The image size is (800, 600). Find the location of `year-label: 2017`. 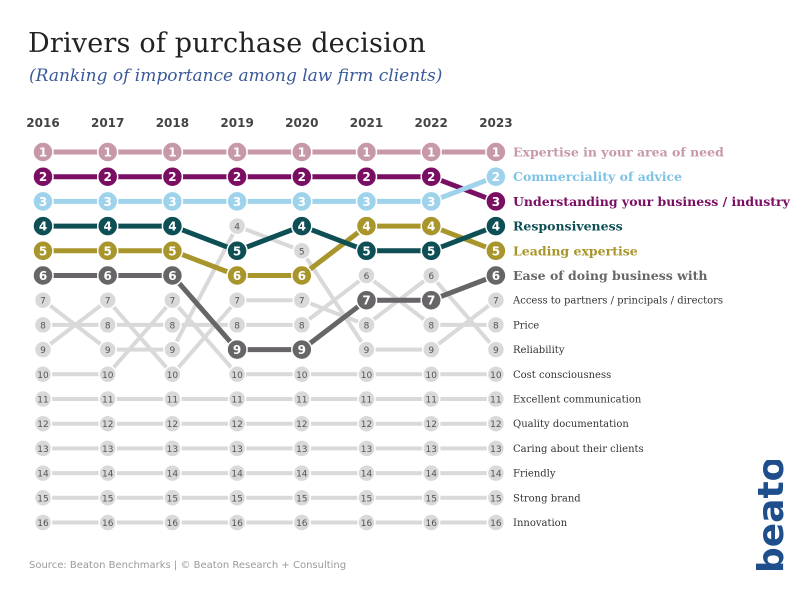

year-label: 2017 is located at coordinates (107, 123).